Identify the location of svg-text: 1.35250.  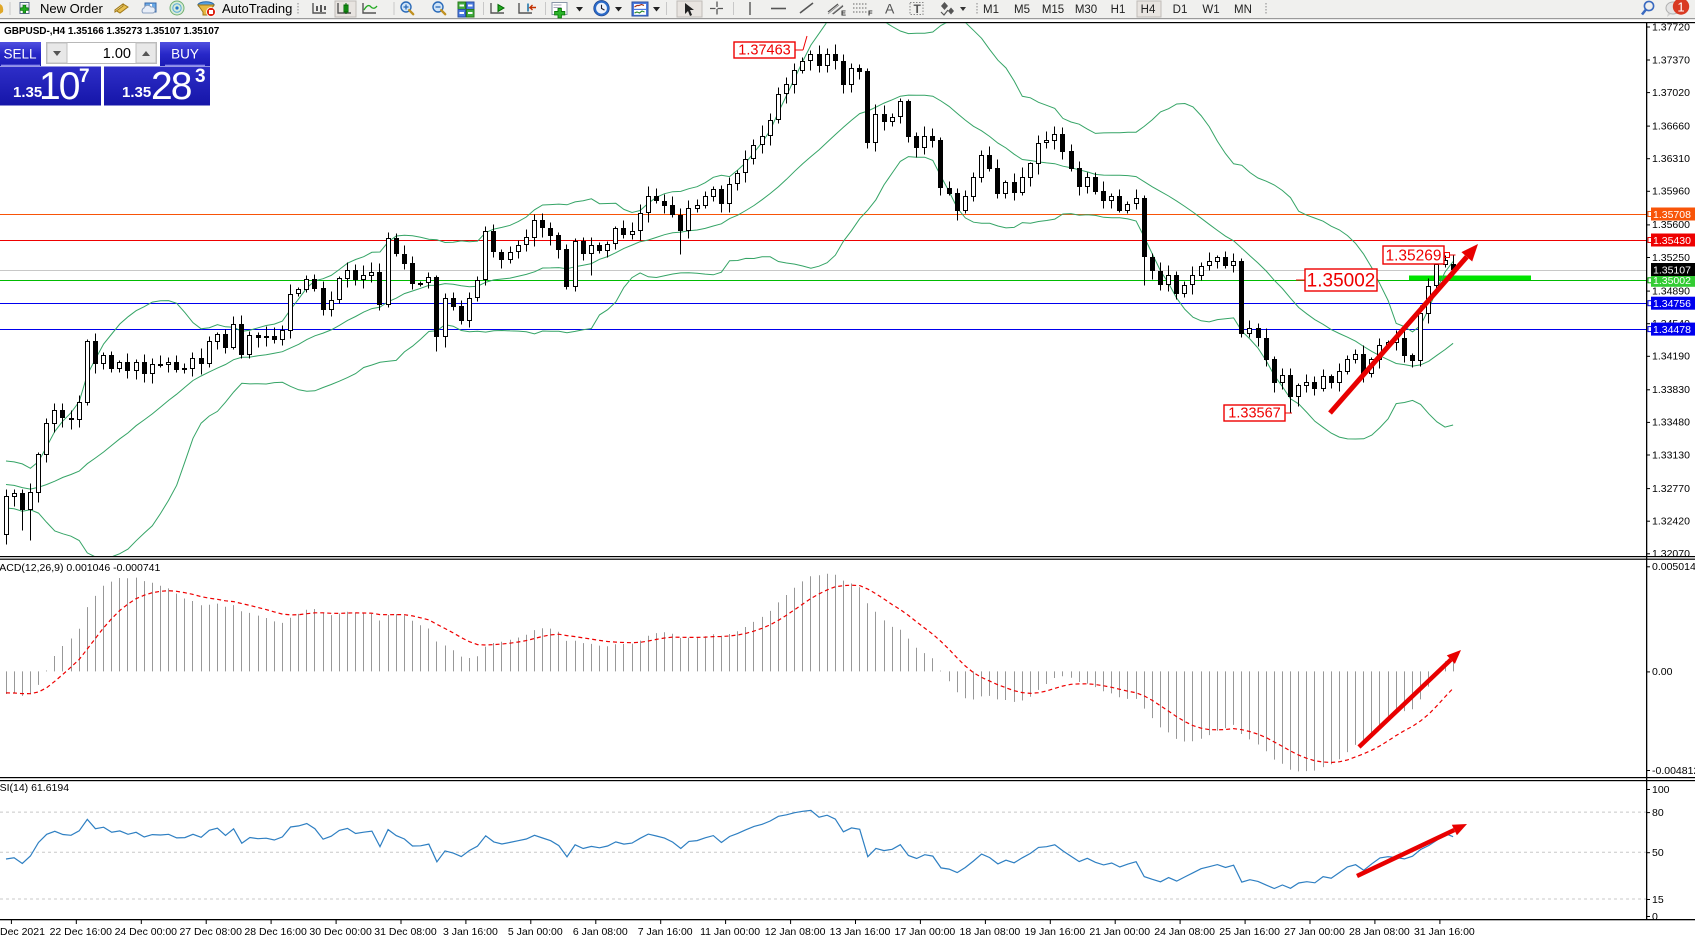
(1671, 258).